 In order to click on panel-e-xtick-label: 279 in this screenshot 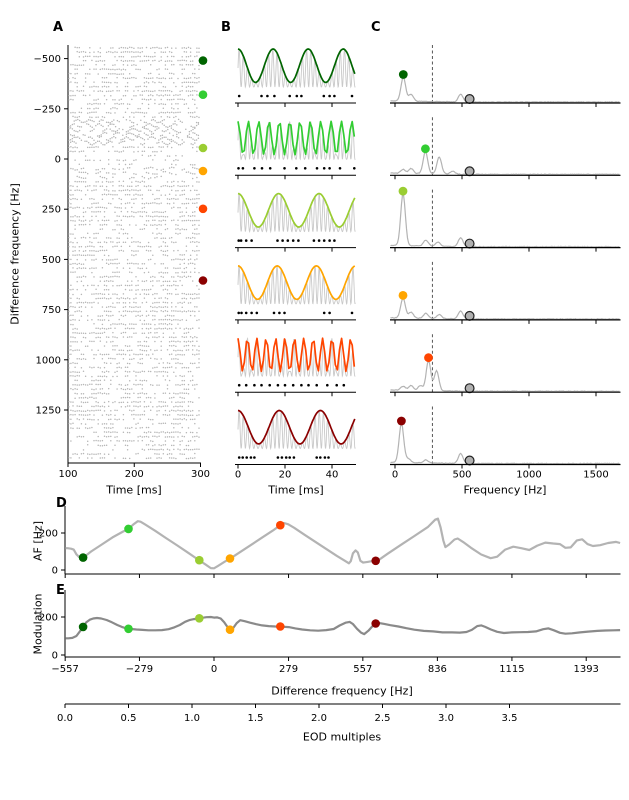, I will do `click(288, 669)`.